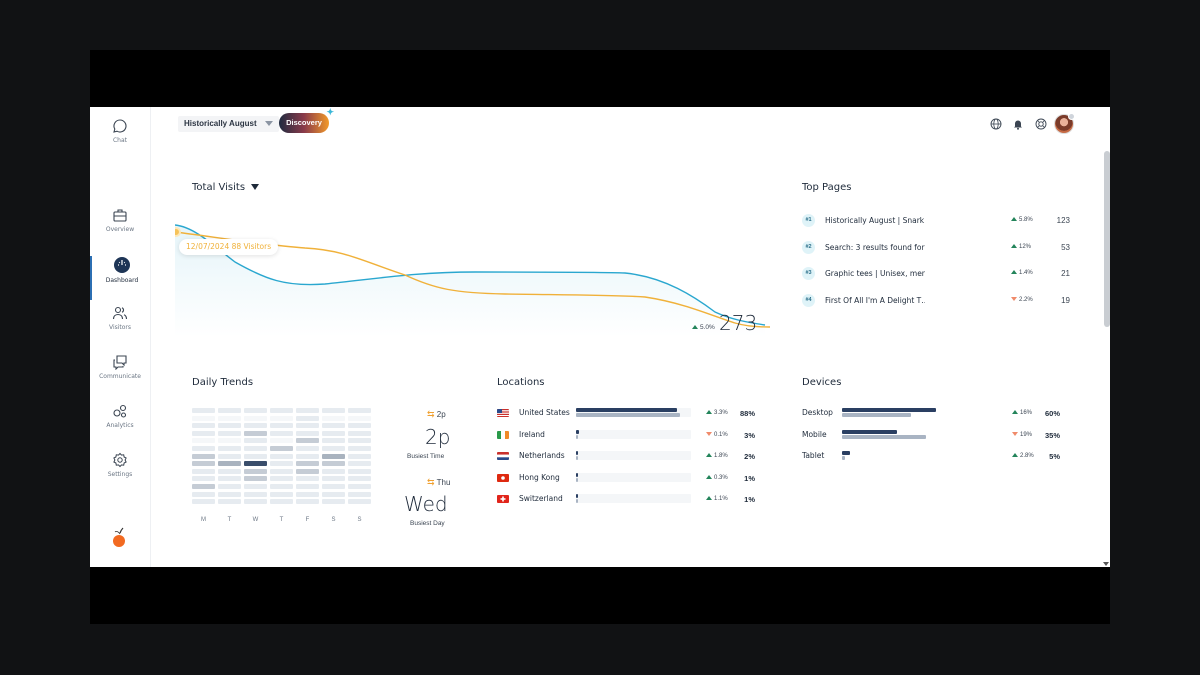 This screenshot has width=1200, height=675. What do you see at coordinates (1018, 124) in the screenshot?
I see `bell-icon` at bounding box center [1018, 124].